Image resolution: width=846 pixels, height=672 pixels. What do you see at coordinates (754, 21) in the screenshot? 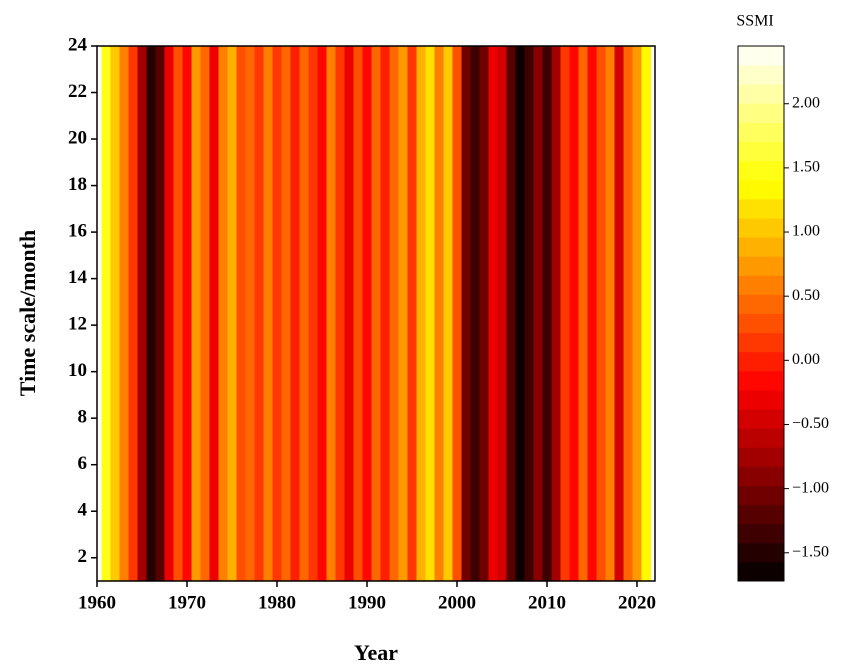
I see `colorbar-label: SSMI` at bounding box center [754, 21].